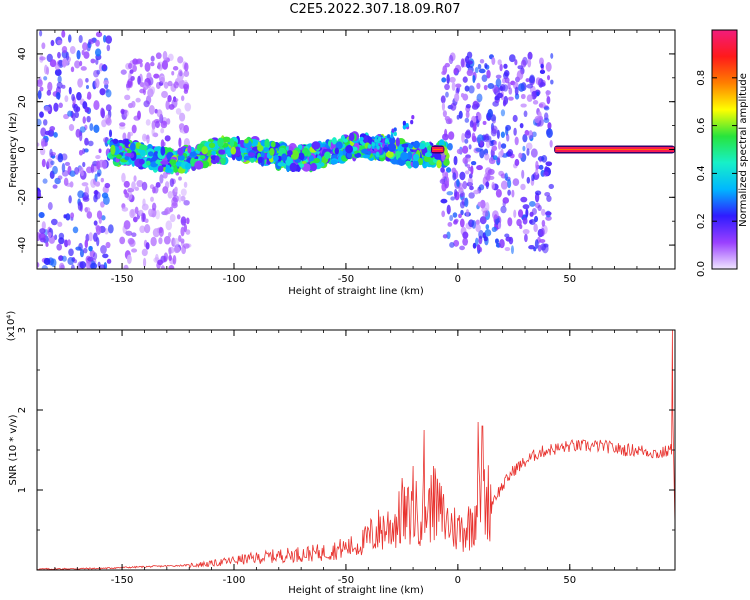  What do you see at coordinates (13, 150) in the screenshot?
I see `spectrogram-y-axis-label: Frequency (Hz)` at bounding box center [13, 150].